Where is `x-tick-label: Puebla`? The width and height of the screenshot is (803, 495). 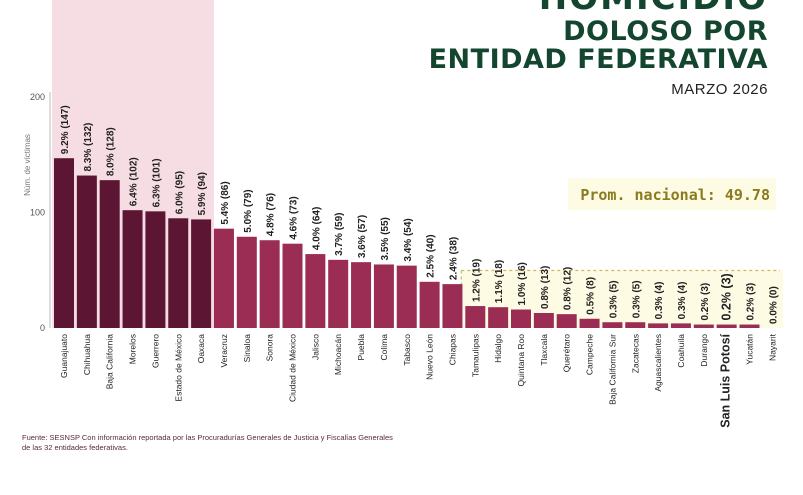
x-tick-label: Puebla is located at coordinates (361, 347).